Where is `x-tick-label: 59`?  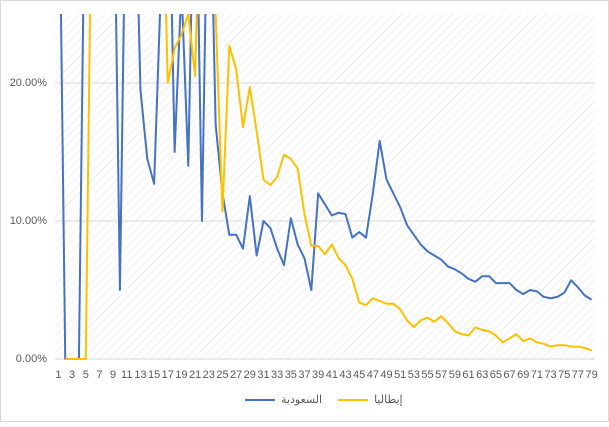 x-tick-label: 59 is located at coordinates (455, 375).